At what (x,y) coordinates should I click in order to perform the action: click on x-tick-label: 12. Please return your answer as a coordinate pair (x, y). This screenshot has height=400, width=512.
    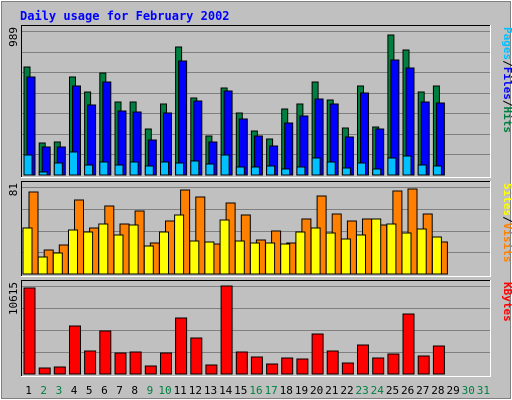
    Looking at the image, I should click on (195, 390).